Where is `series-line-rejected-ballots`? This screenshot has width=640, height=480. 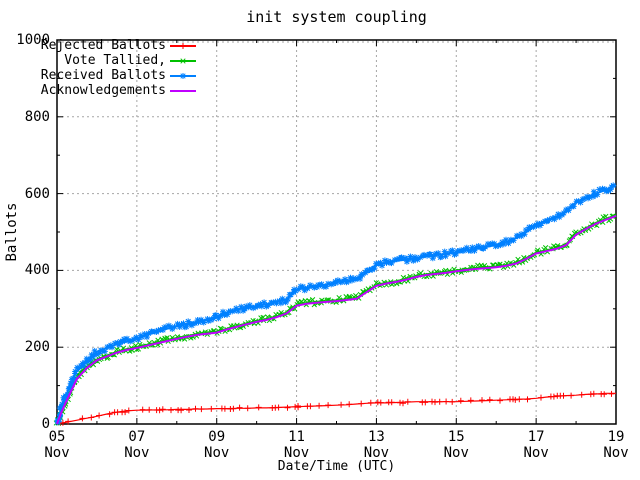 series-line-rejected-ballots is located at coordinates (336, 408).